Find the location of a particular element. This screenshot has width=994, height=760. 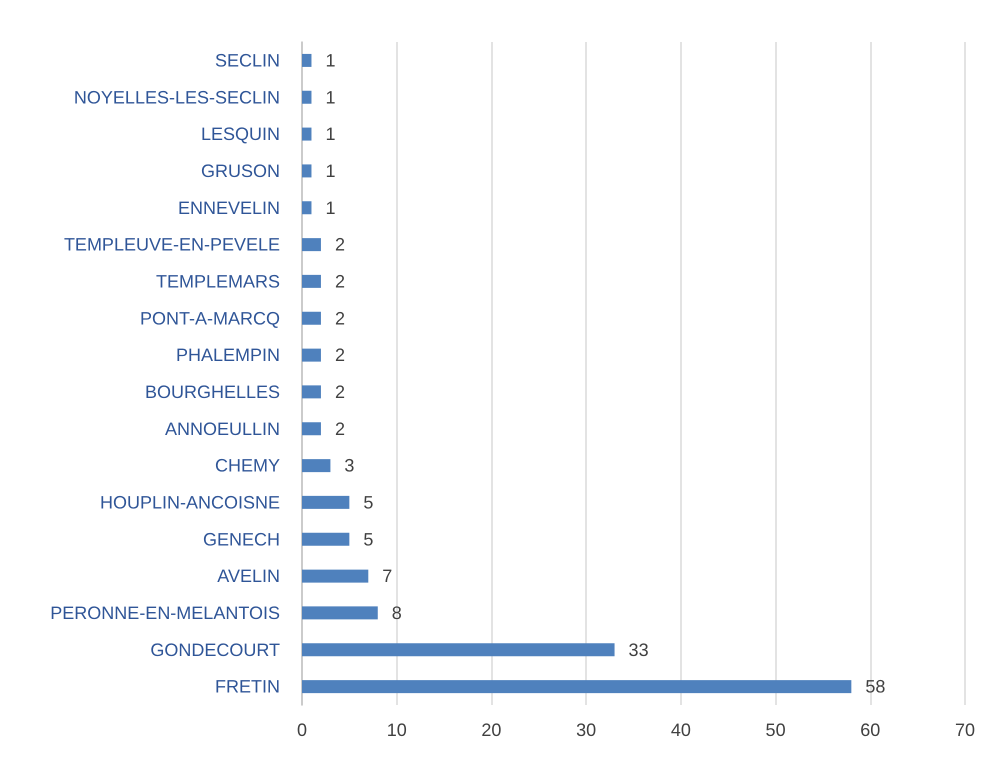

y-tick-label: SECLIN is located at coordinates (247, 60).